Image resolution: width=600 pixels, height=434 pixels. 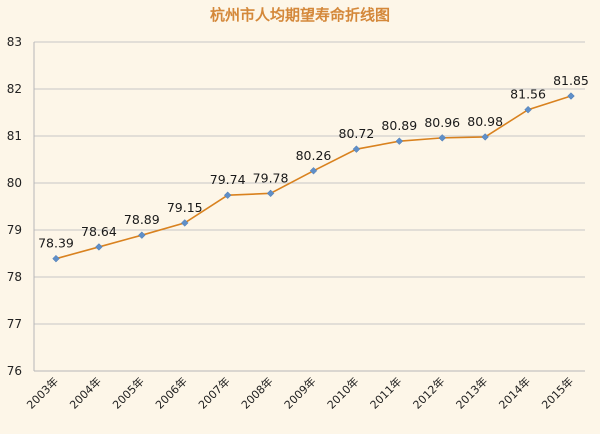 I want to click on data-label-2006年: 79.15, so click(x=185, y=207).